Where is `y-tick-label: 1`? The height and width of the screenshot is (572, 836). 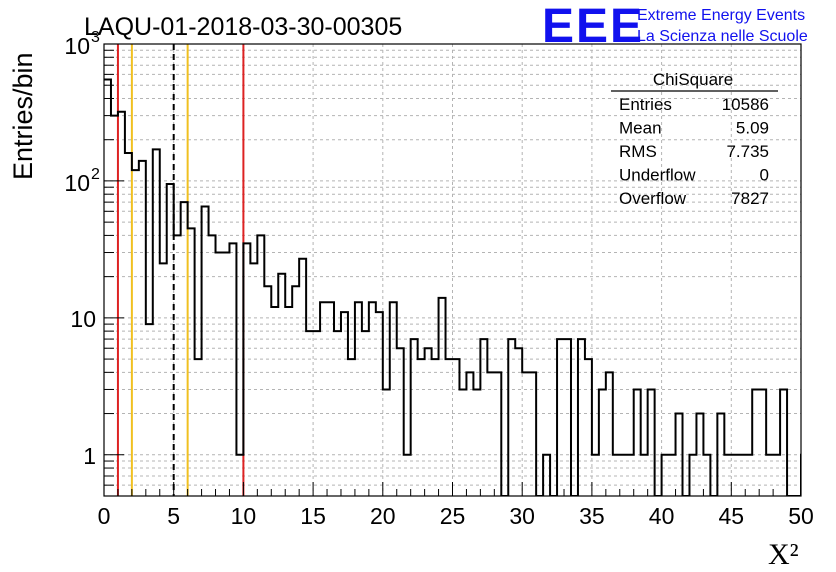
y-tick-label: 1 is located at coordinates (89, 456).